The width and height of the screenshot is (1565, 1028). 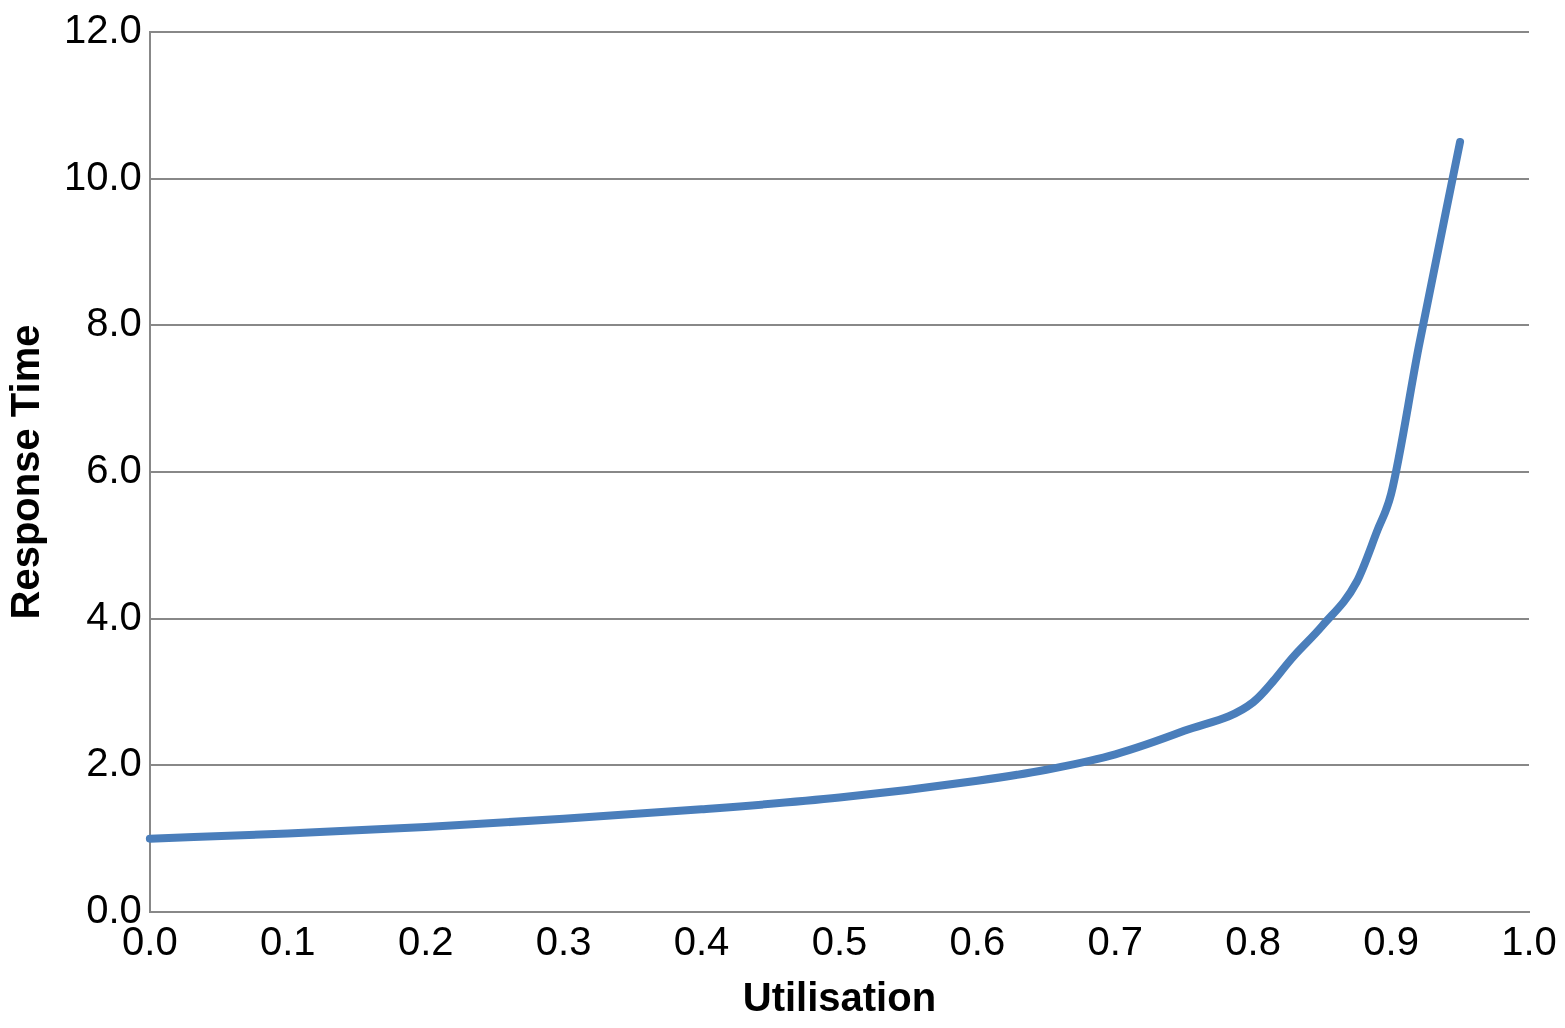 I want to click on x-tick-label: 0.5, so click(x=839, y=941).